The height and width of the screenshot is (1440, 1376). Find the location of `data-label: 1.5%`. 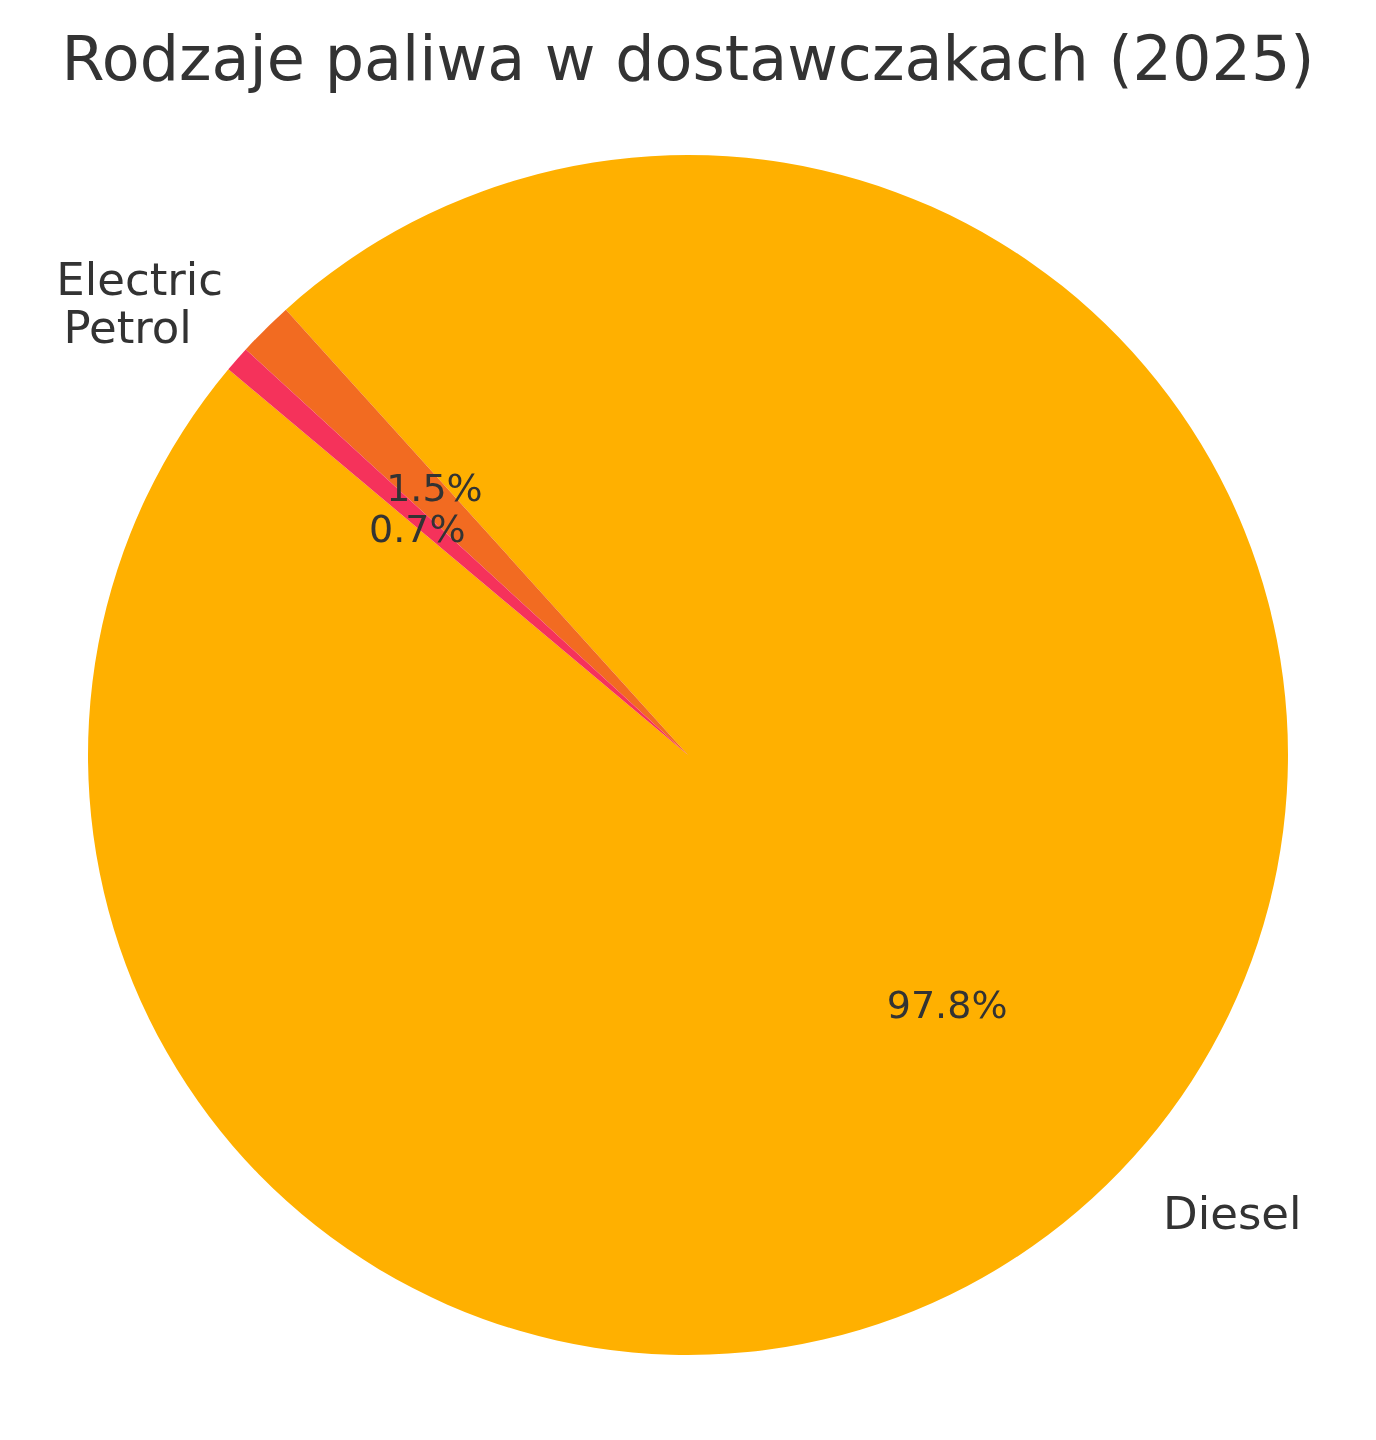

data-label: 1.5% is located at coordinates (434, 488).